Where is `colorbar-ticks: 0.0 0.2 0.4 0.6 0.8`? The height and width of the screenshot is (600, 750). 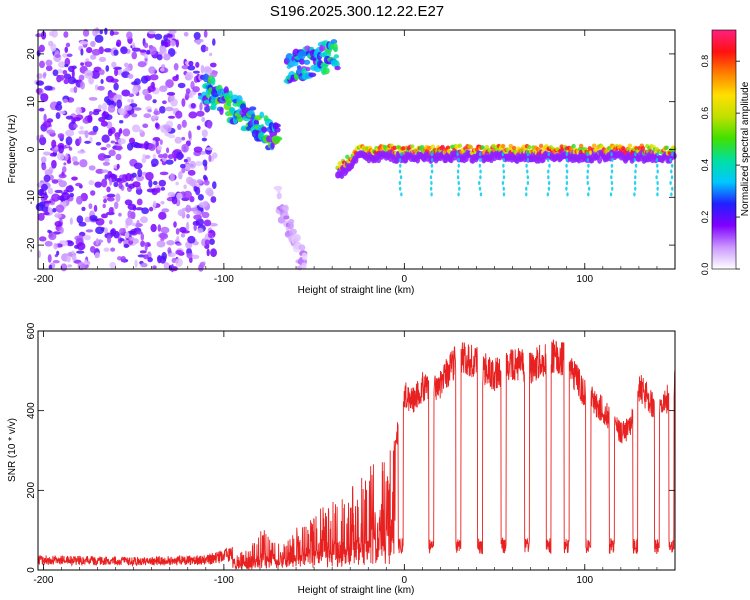 colorbar-ticks: 0.0 0.2 0.4 0.6 0.8 is located at coordinates (720, 165).